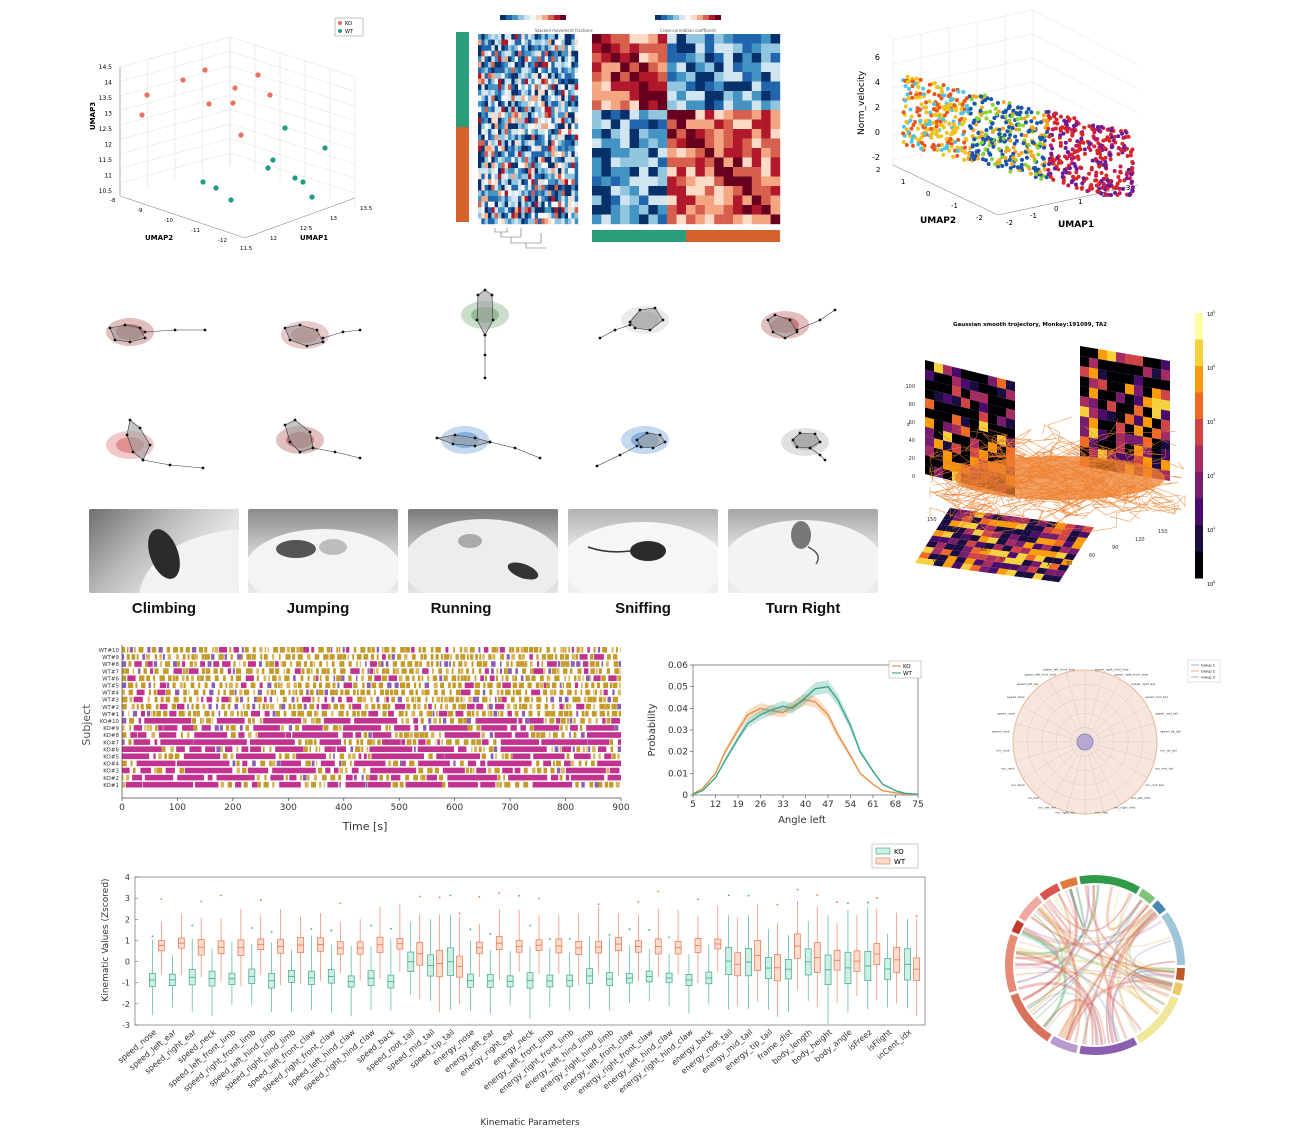 This screenshot has width=1307, height=1139. I want to click on traj-colorbar-segment, so click(1199, 326).